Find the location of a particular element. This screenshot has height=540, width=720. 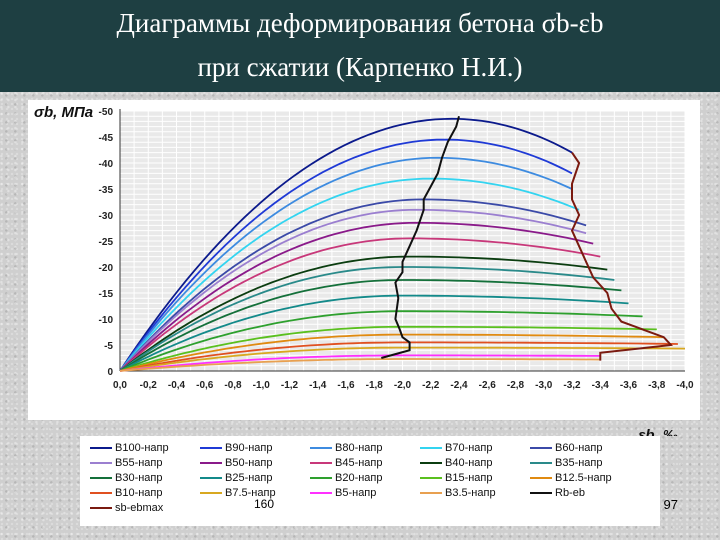

legend-item: B15-напр is located at coordinates (456, 478).